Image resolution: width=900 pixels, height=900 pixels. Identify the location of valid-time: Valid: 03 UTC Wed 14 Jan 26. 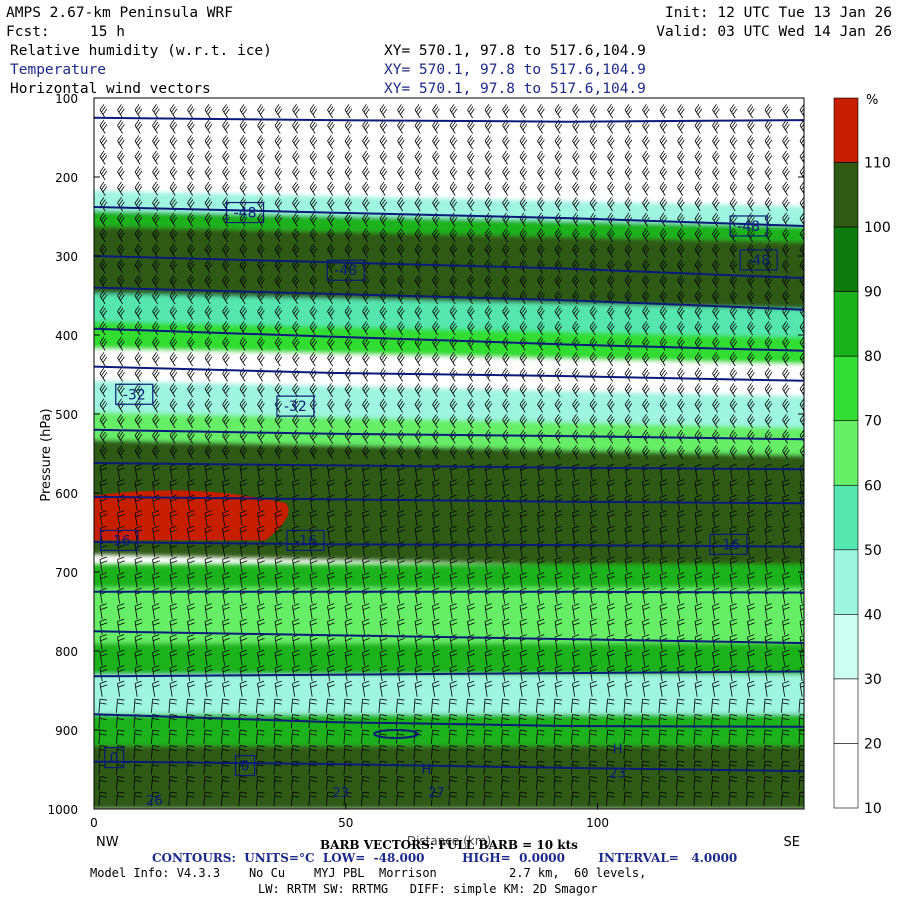
(774, 32).